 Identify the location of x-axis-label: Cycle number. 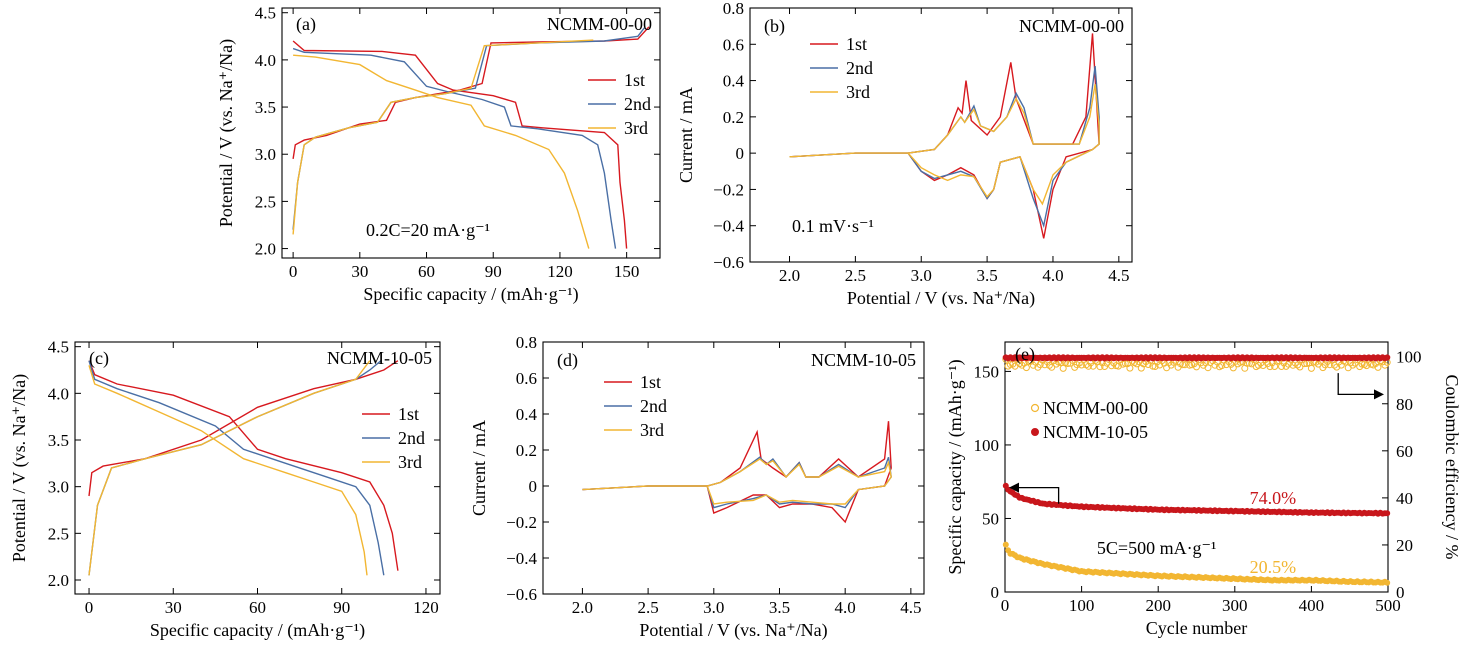
(1196, 628).